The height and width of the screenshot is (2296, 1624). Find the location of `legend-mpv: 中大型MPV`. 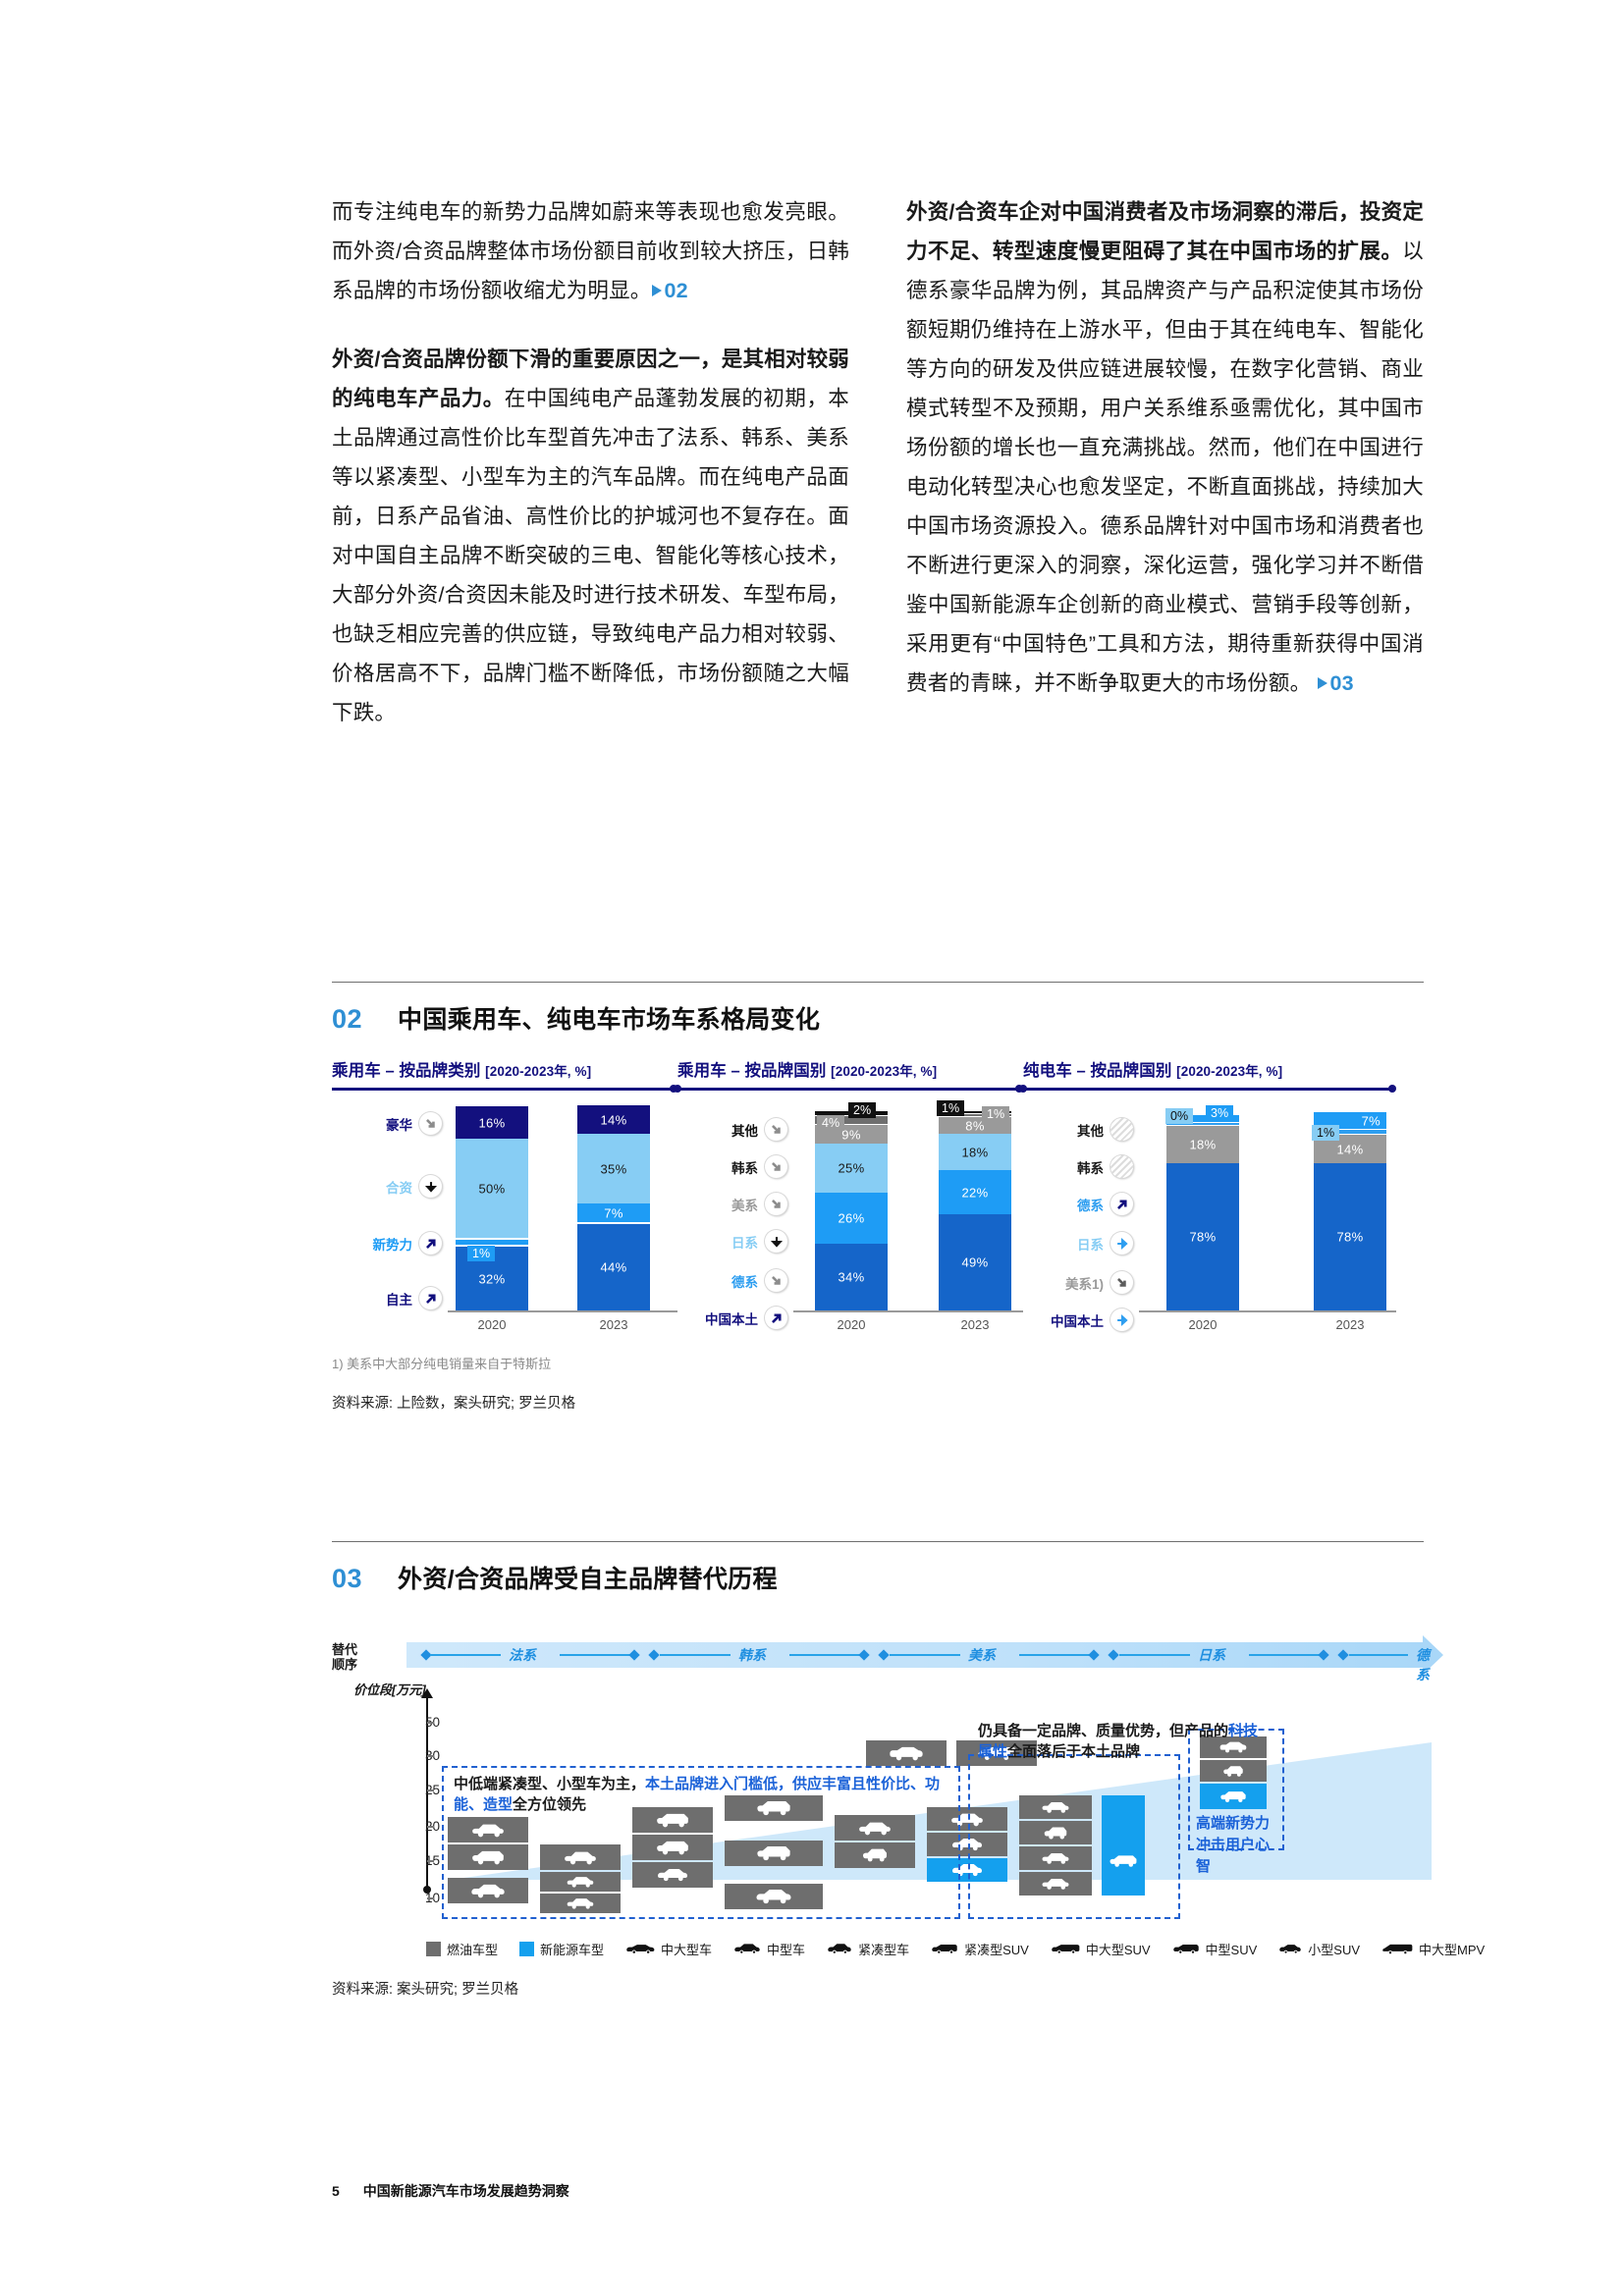

legend-mpv: 中大型MPV is located at coordinates (1433, 1949).